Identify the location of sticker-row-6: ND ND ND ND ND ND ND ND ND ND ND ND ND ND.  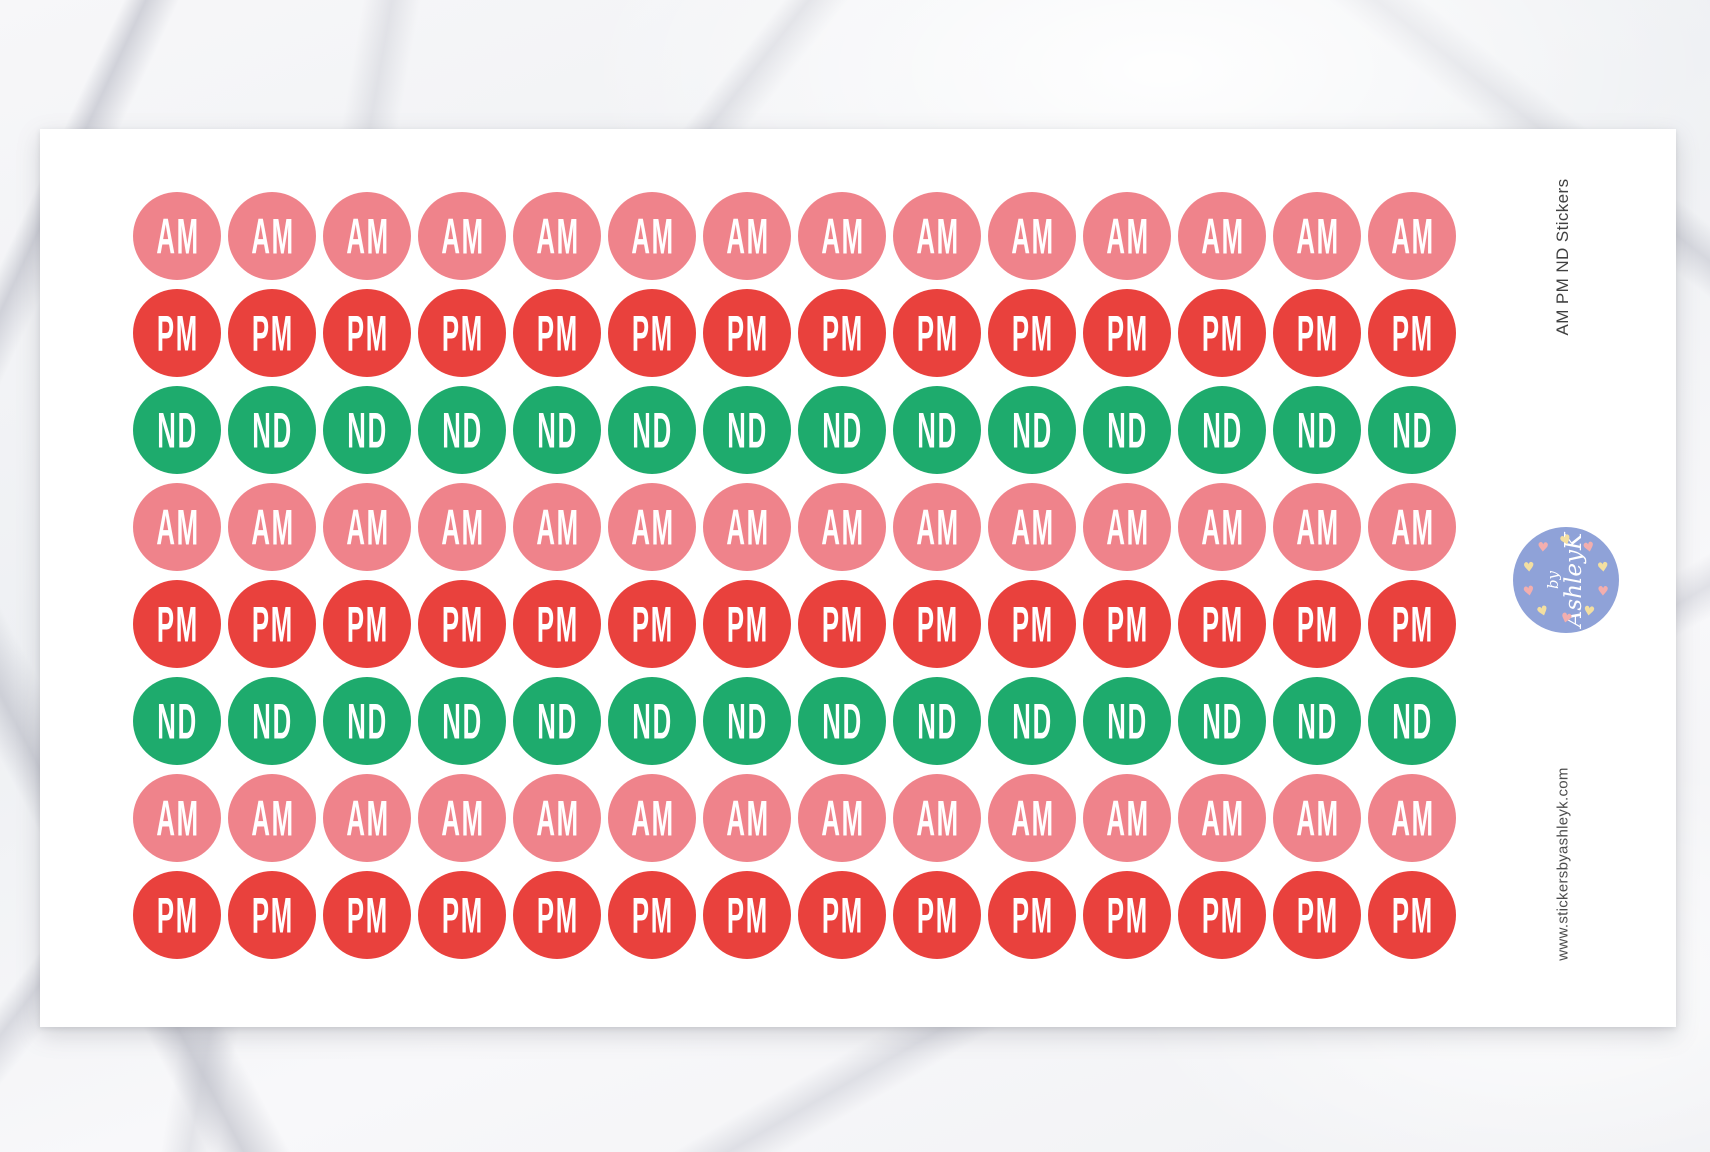
(794, 721).